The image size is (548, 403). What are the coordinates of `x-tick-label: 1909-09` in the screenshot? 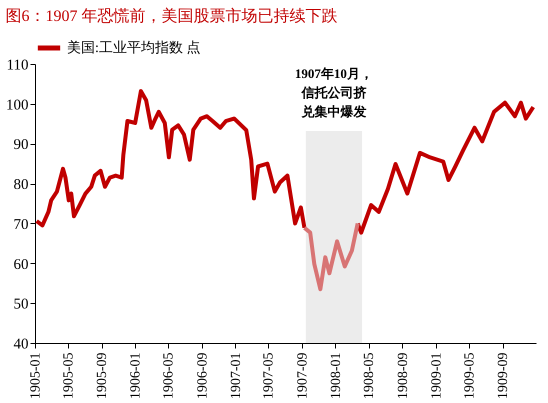 It's located at (504, 376).